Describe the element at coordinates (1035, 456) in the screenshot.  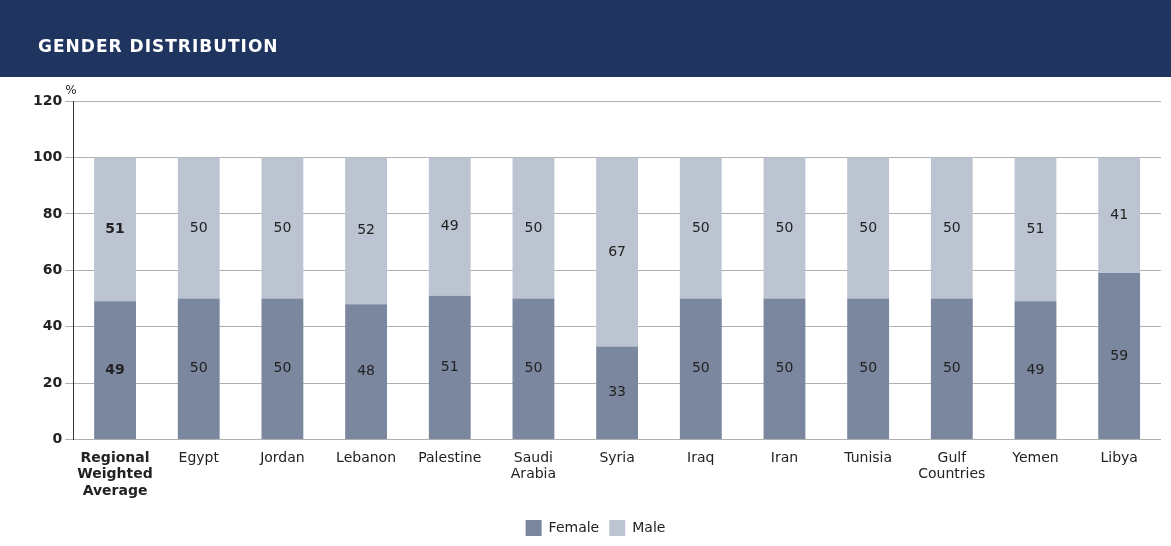
I see `x-tick-label: Yemen` at that location.